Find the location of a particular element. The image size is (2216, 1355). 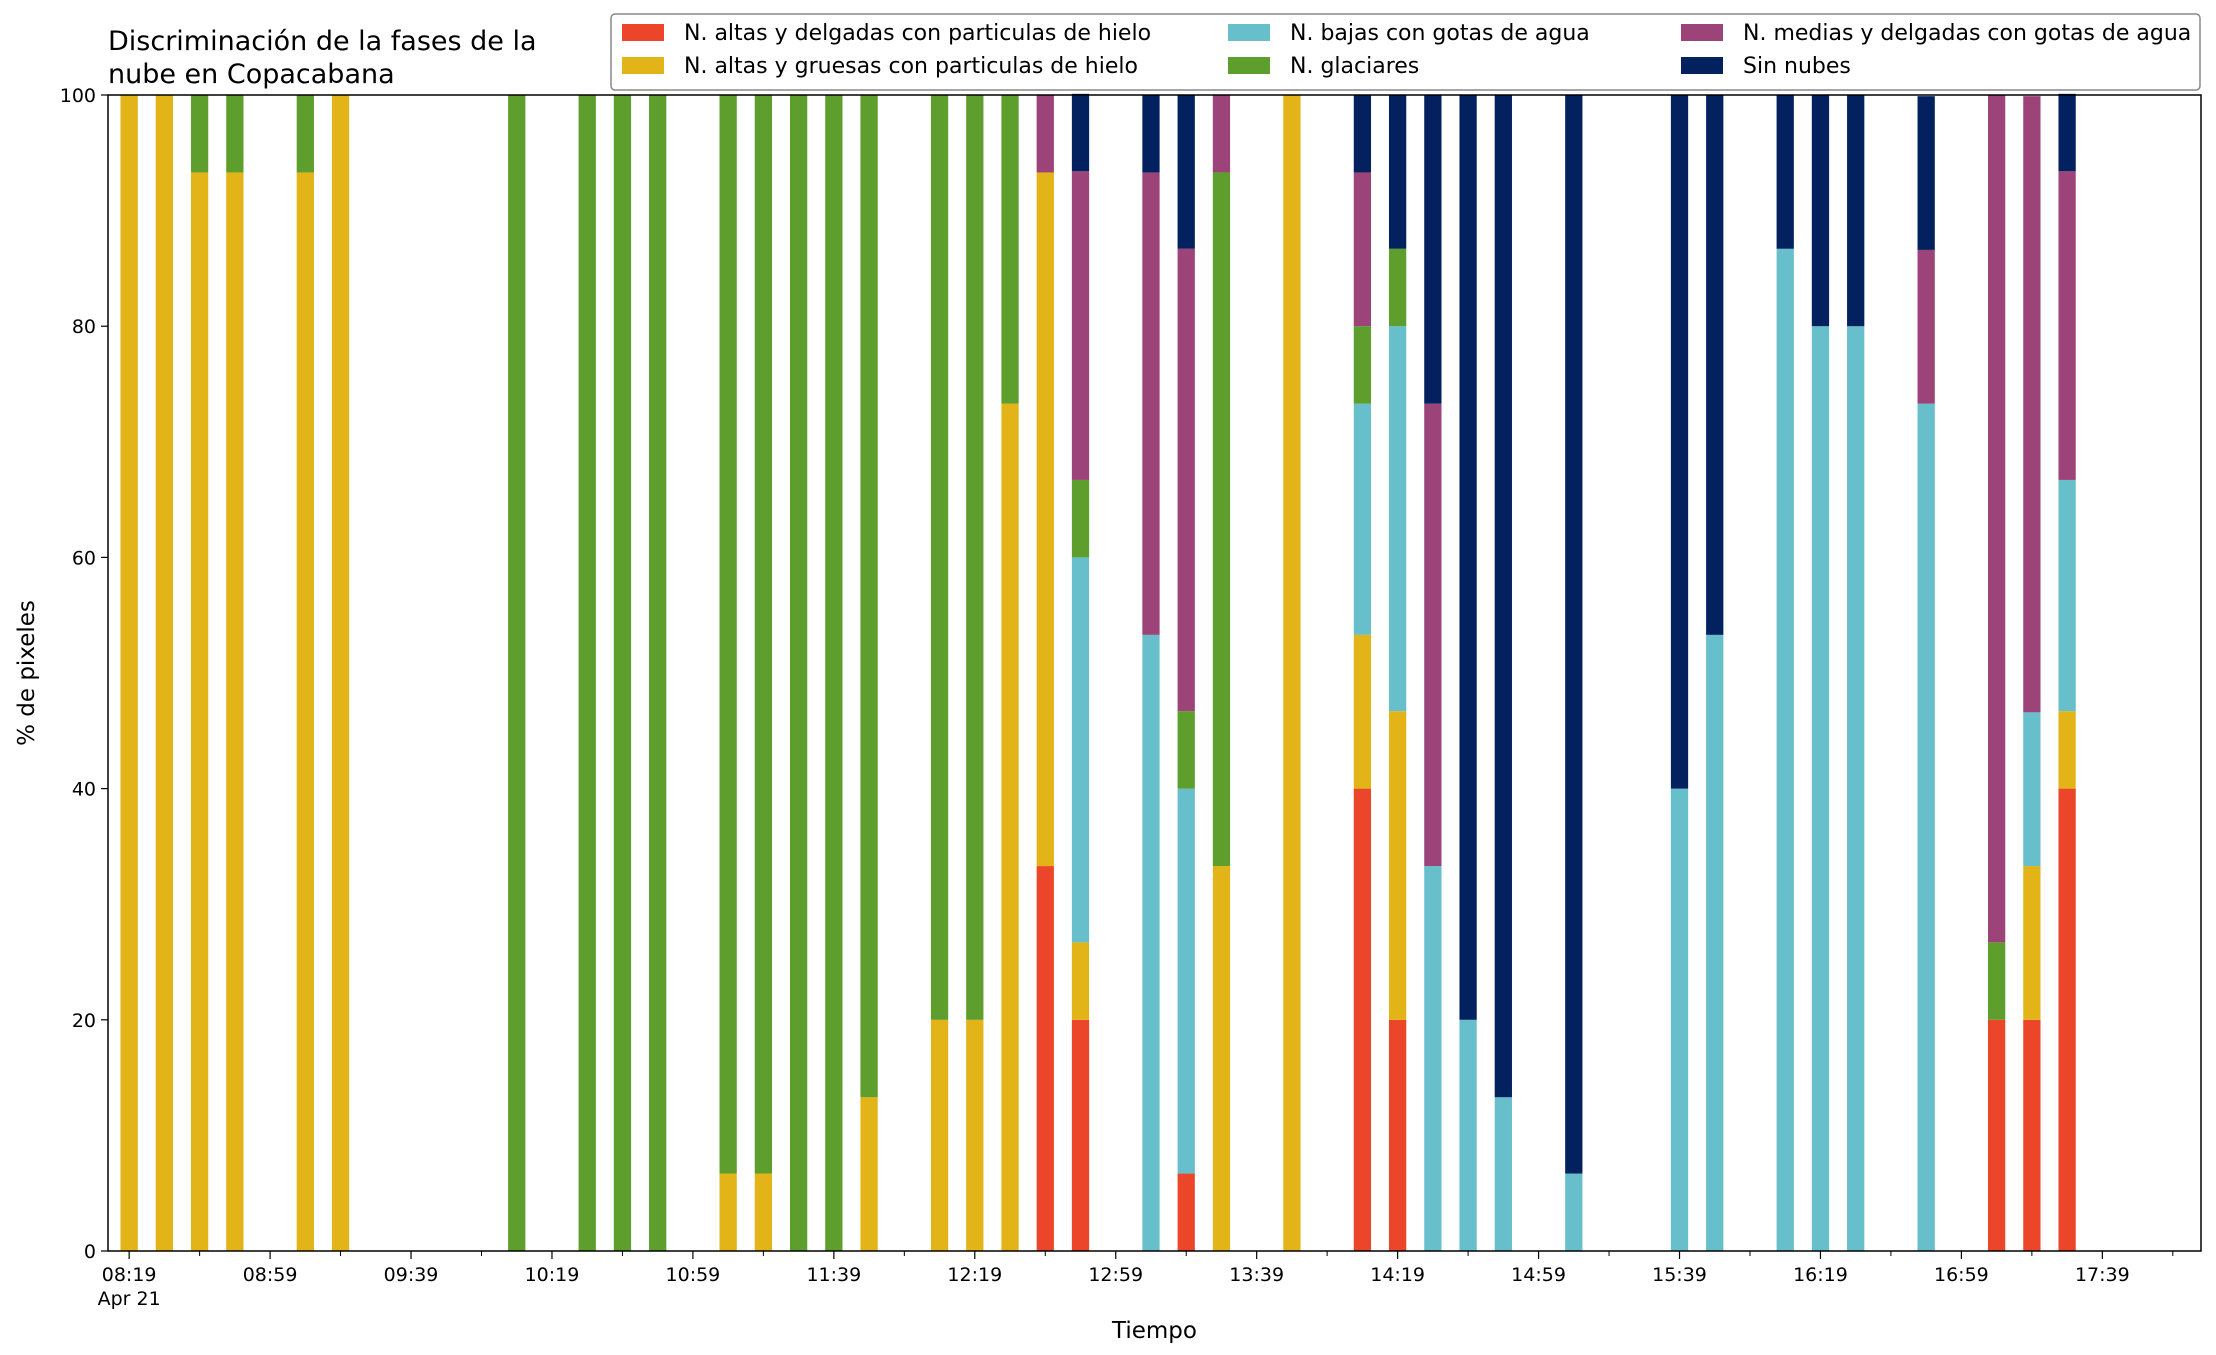

y-tick-label: 60 is located at coordinates (84, 558).